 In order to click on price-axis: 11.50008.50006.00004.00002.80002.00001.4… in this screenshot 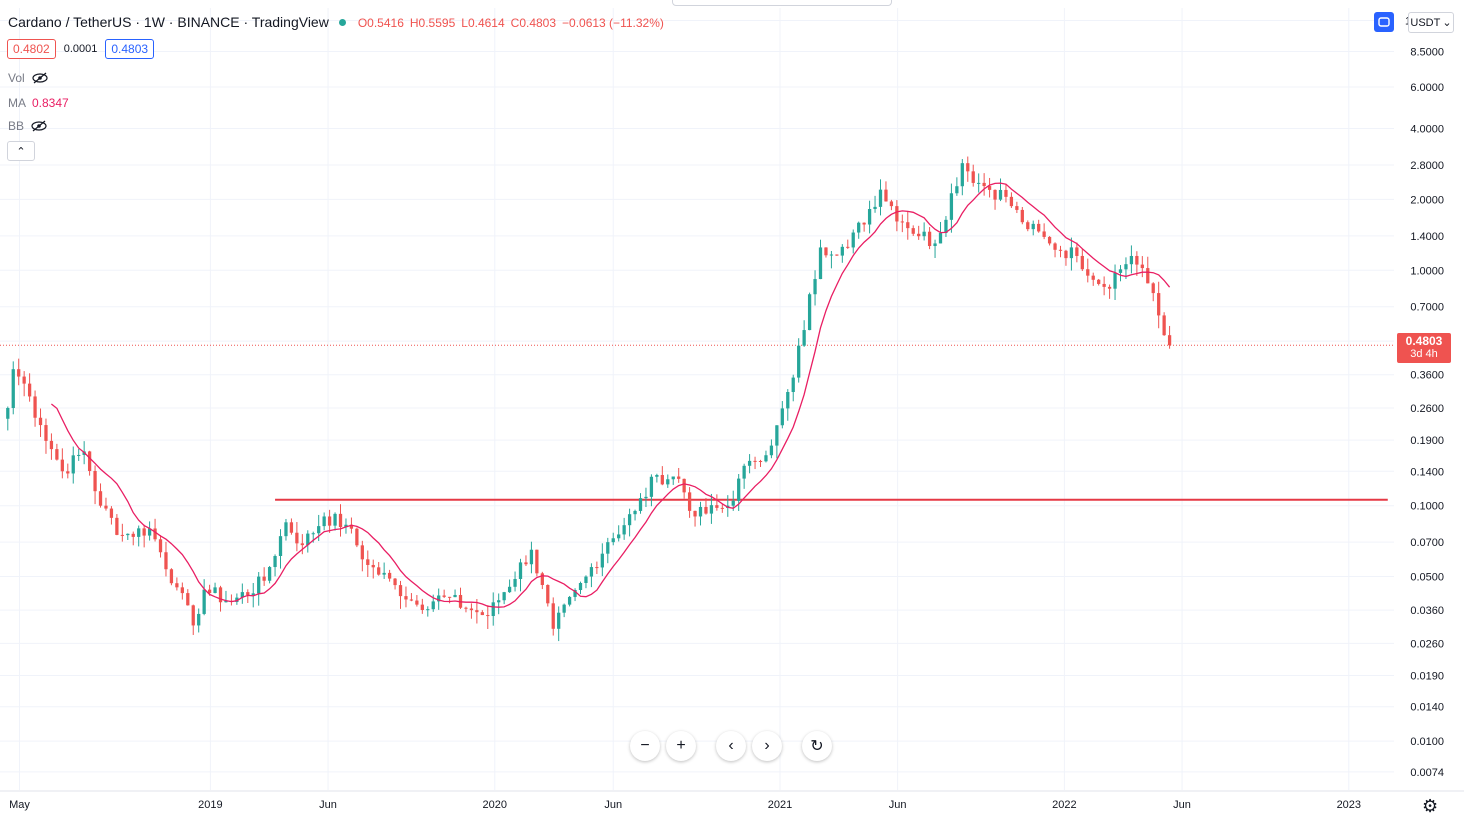, I will do `click(1429, 411)`.